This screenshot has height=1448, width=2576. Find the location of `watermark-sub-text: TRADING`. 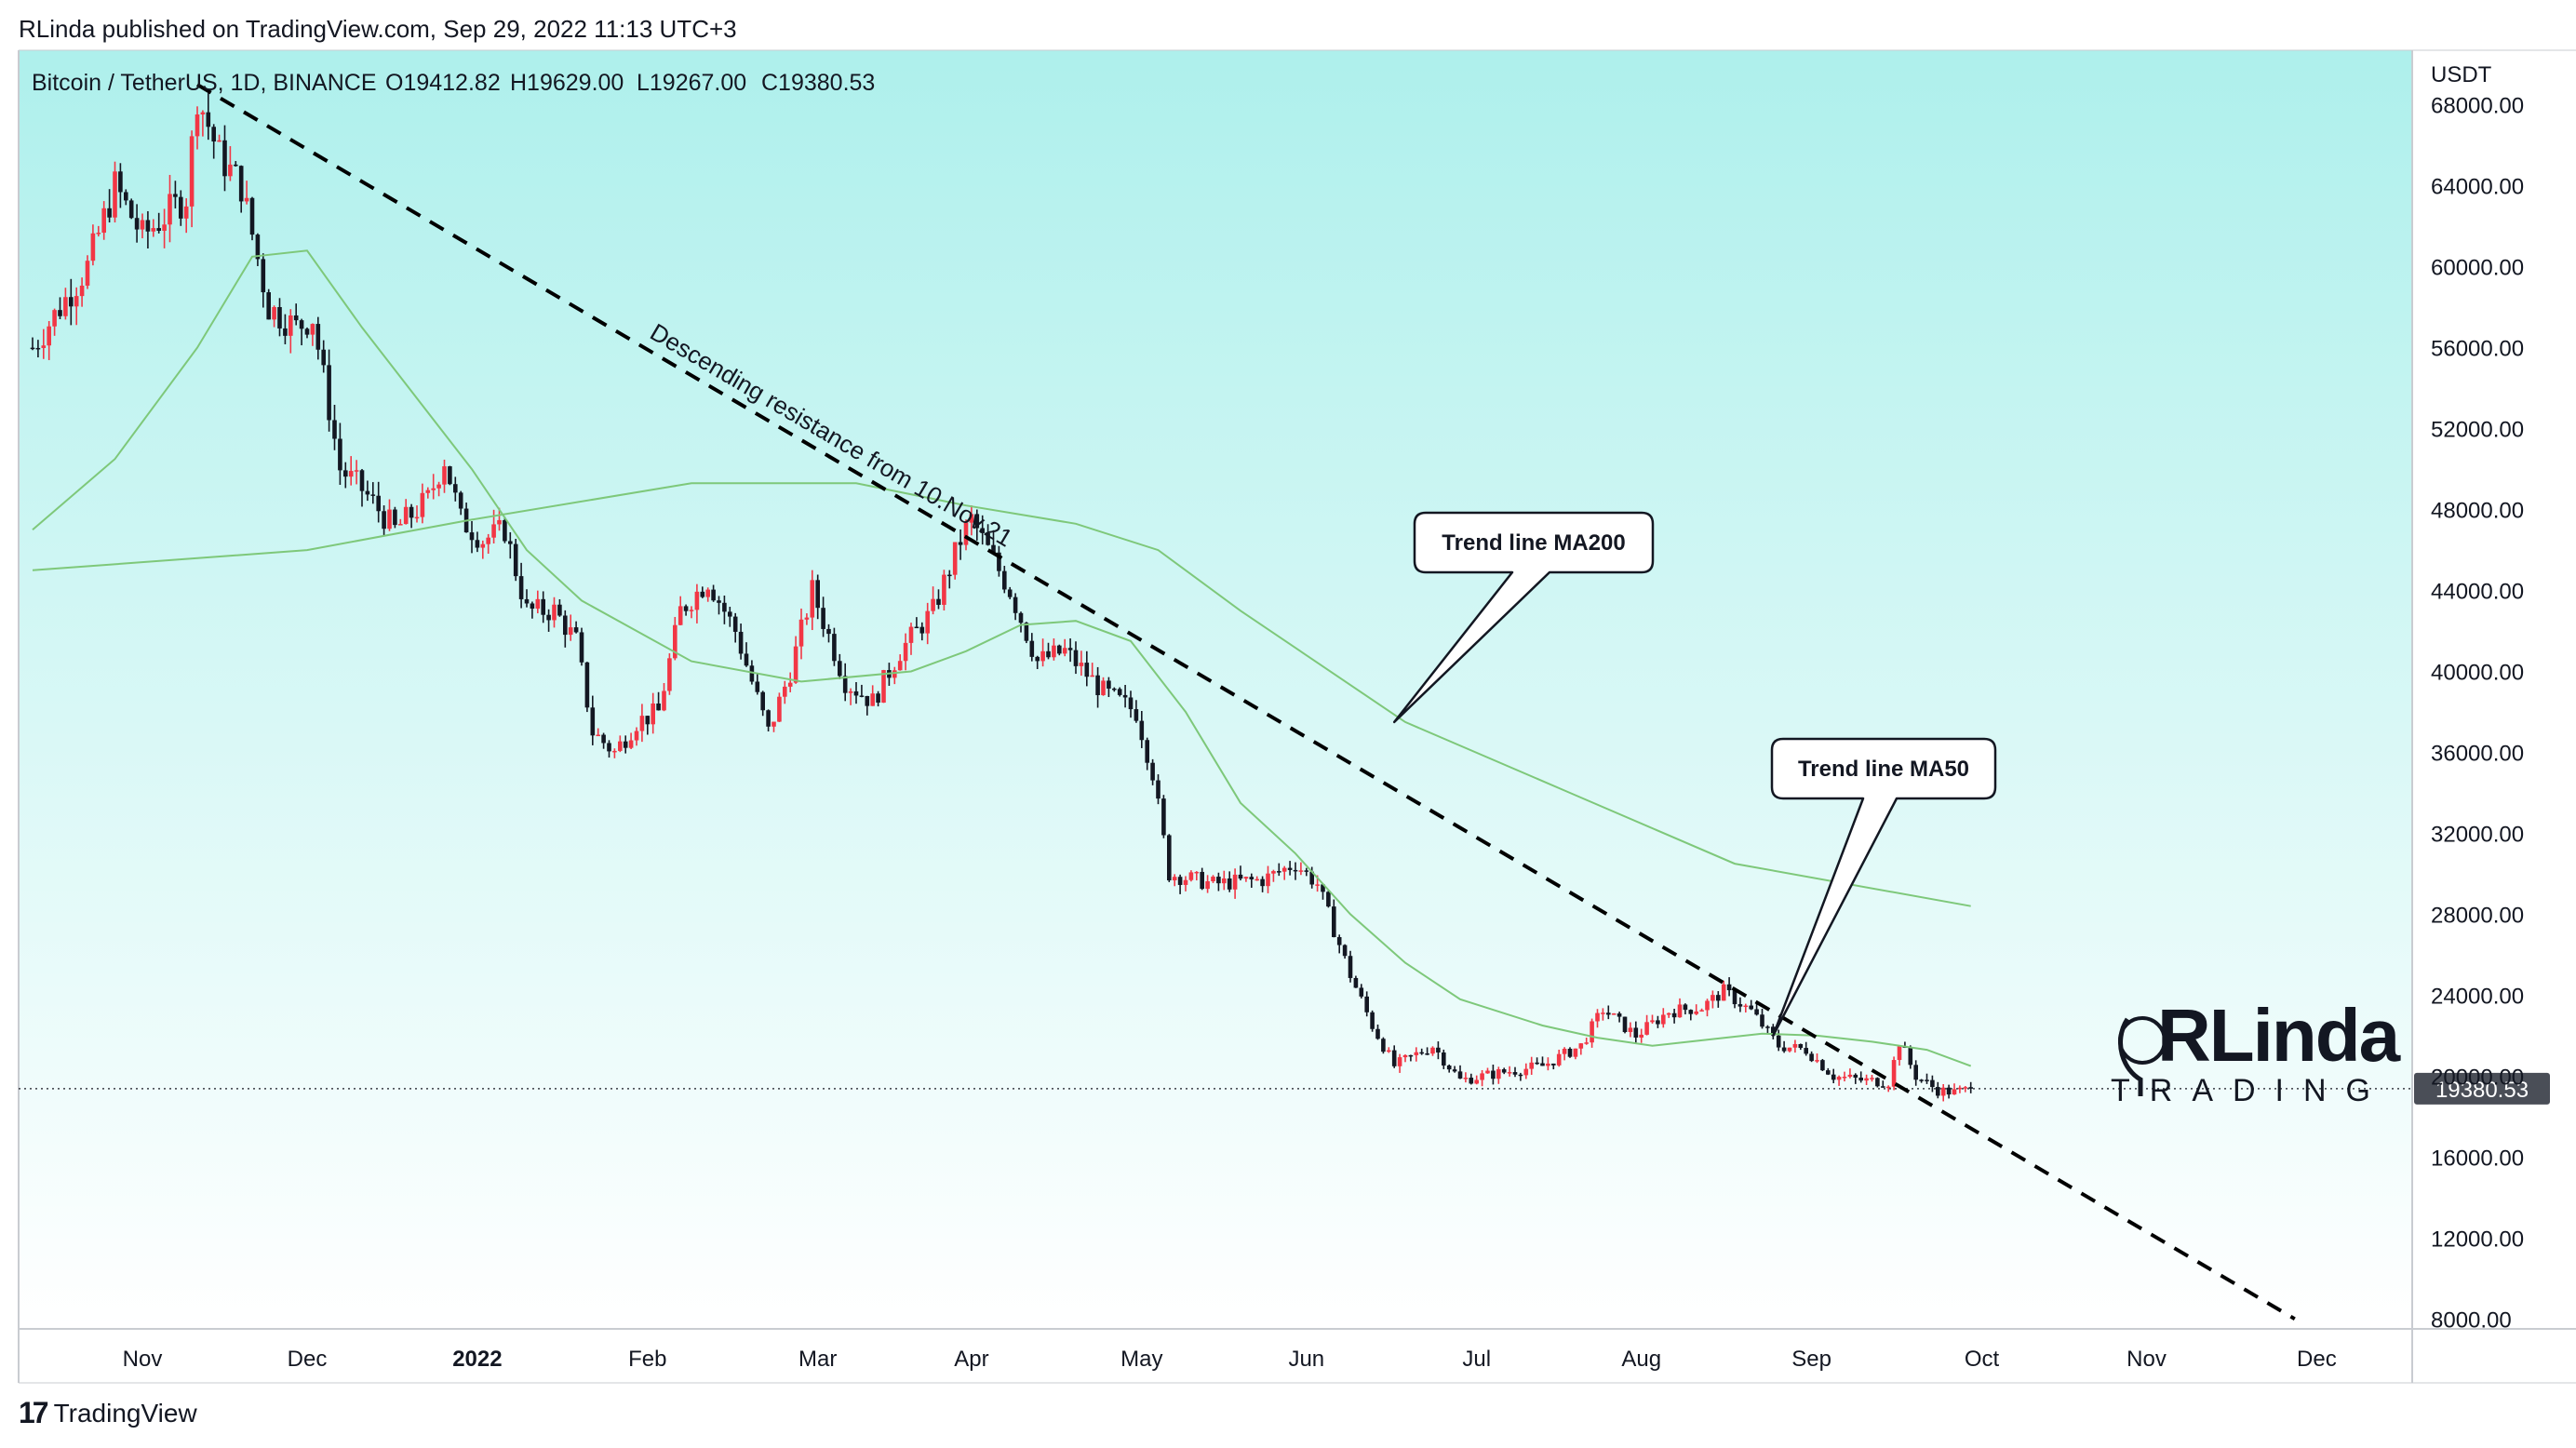

watermark-sub-text: TRADING is located at coordinates (2250, 1090).